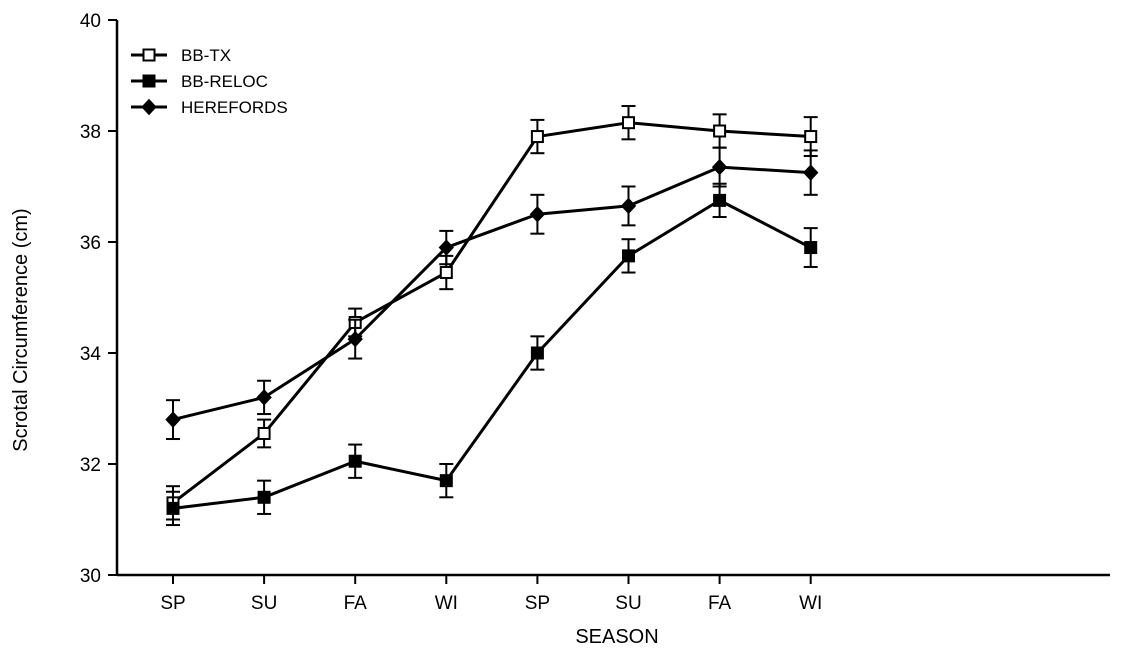 This screenshot has width=1125, height=651. What do you see at coordinates (91, 354) in the screenshot?
I see `y-tick-label: 34` at bounding box center [91, 354].